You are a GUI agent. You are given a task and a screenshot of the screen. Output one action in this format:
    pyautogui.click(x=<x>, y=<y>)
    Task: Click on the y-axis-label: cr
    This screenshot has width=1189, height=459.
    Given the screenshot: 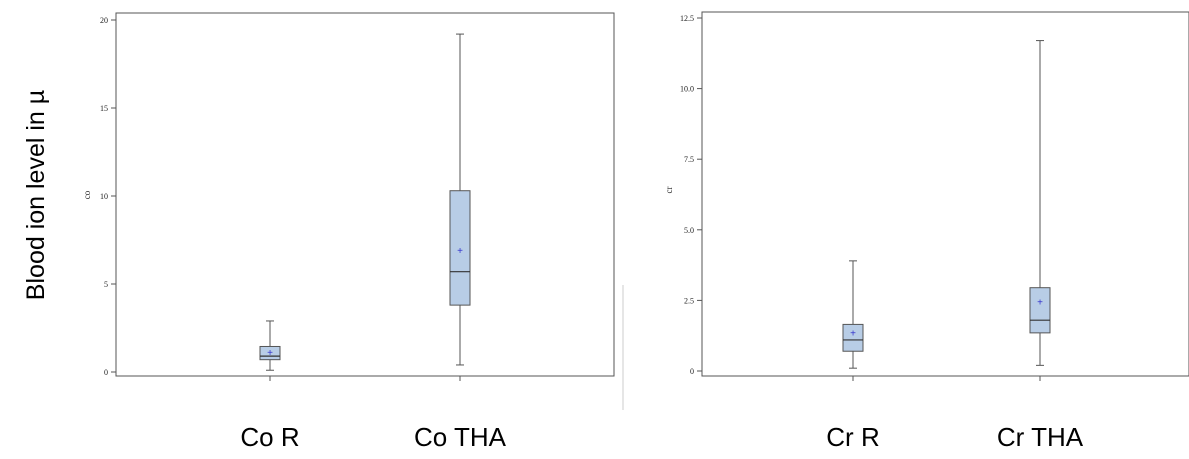 What is the action you would take?
    pyautogui.click(x=669, y=190)
    